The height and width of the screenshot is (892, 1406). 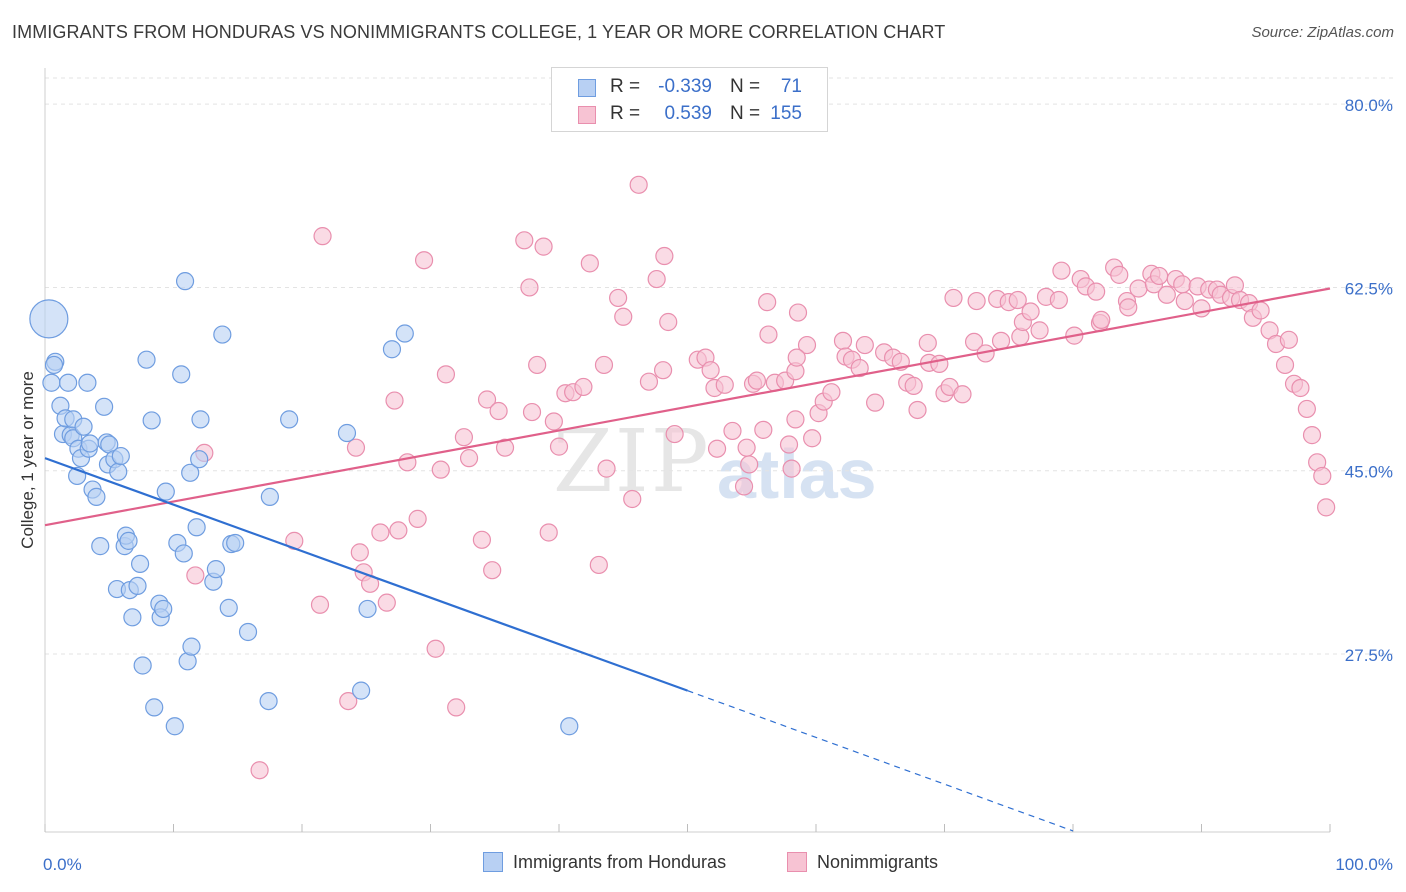 What do you see at coordinates (1369, 105) in the screenshot?
I see `y-tick-label: 80.0%` at bounding box center [1369, 105].